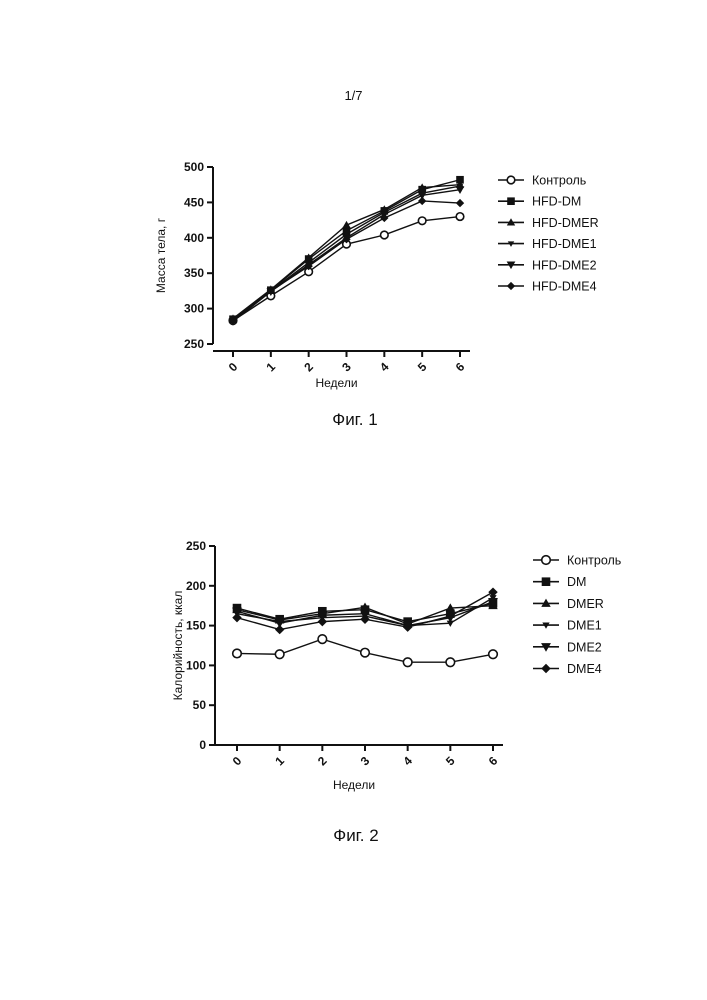  What do you see at coordinates (322, 760) in the screenshot?
I see `chart2-x-tick-label: 2` at bounding box center [322, 760].